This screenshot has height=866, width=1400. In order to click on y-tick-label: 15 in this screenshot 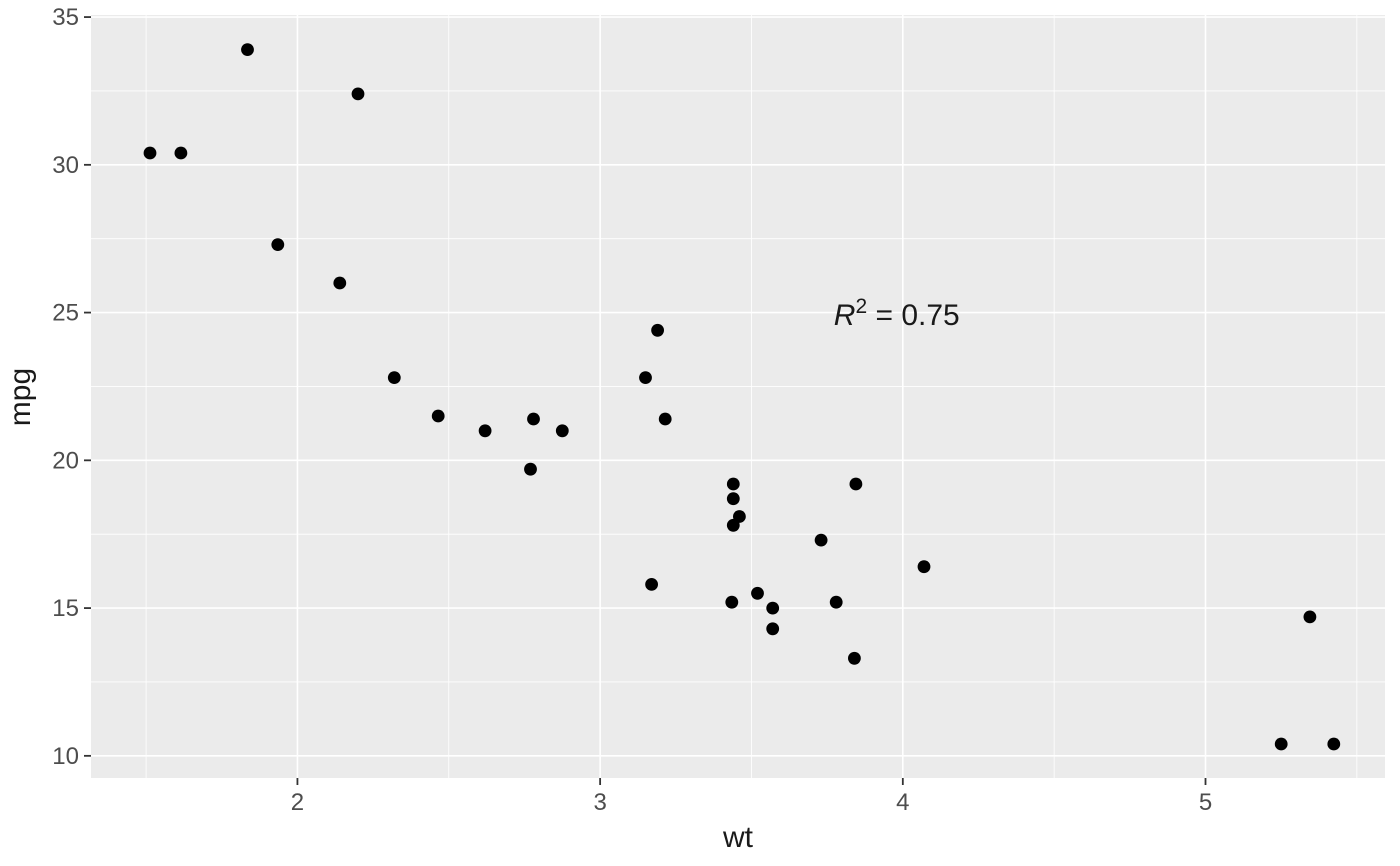, I will do `click(65, 608)`.